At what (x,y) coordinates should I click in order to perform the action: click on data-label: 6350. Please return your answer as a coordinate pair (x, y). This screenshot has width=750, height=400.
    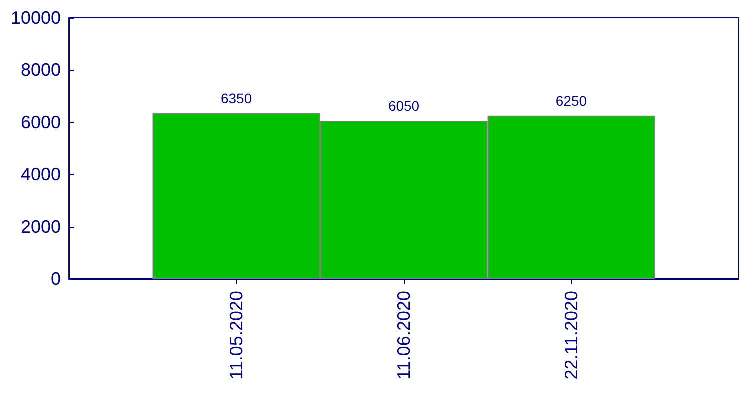
    Looking at the image, I should click on (236, 98).